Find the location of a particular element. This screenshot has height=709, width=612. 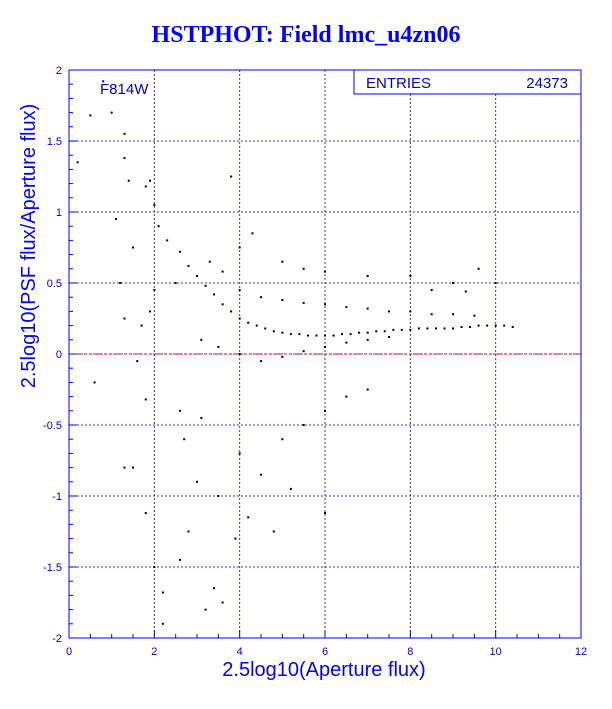

y-axis-label: 2.5log10(PSF flux/Aperture flux) is located at coordinates (29, 246).